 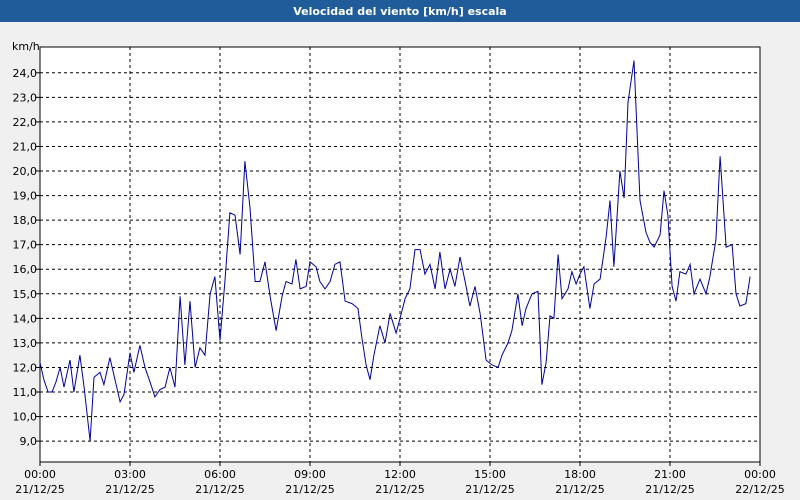 What do you see at coordinates (25, 73) in the screenshot?
I see `y-tick-label: 24,0` at bounding box center [25, 73].